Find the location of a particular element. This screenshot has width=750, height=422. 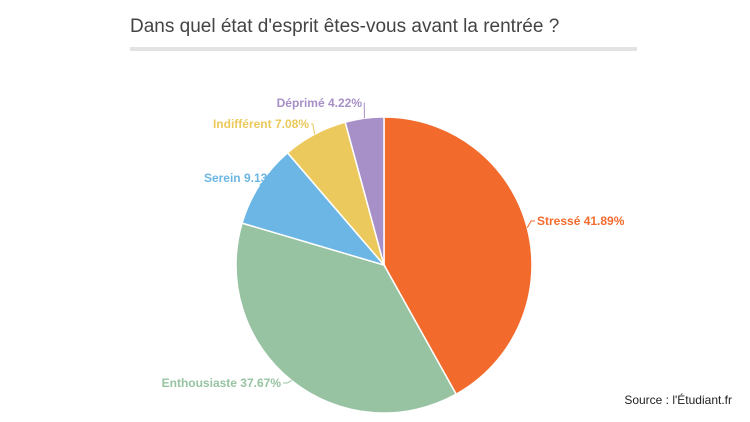

data-label: Enthousiaste 37.67% is located at coordinates (222, 383).